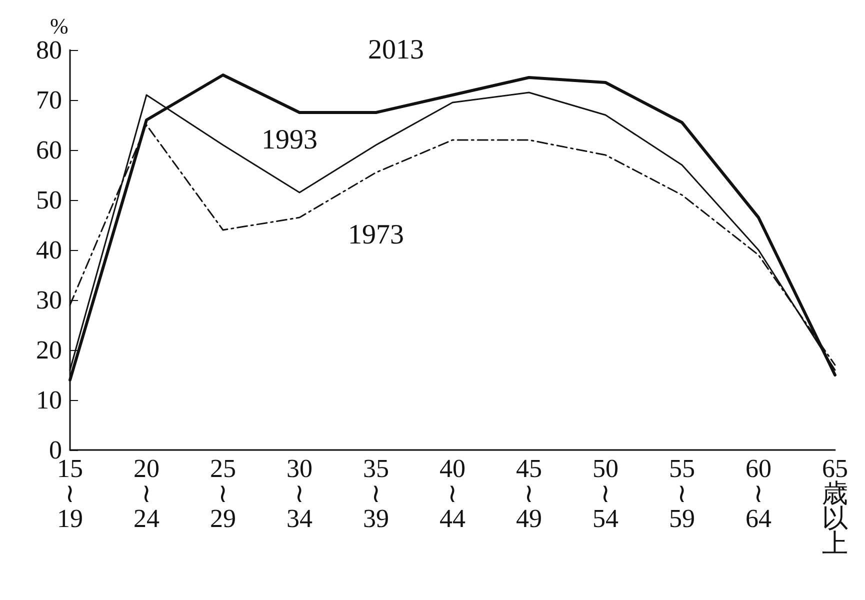 The image size is (865, 600). Describe the element at coordinates (49, 250) in the screenshot. I see `y-tick-label: 40` at that location.